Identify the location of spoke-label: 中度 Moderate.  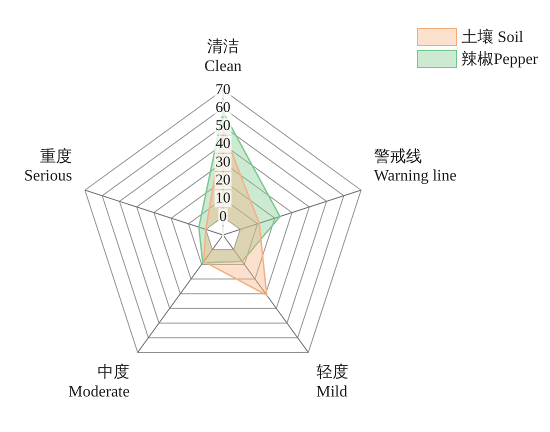
(99, 381).